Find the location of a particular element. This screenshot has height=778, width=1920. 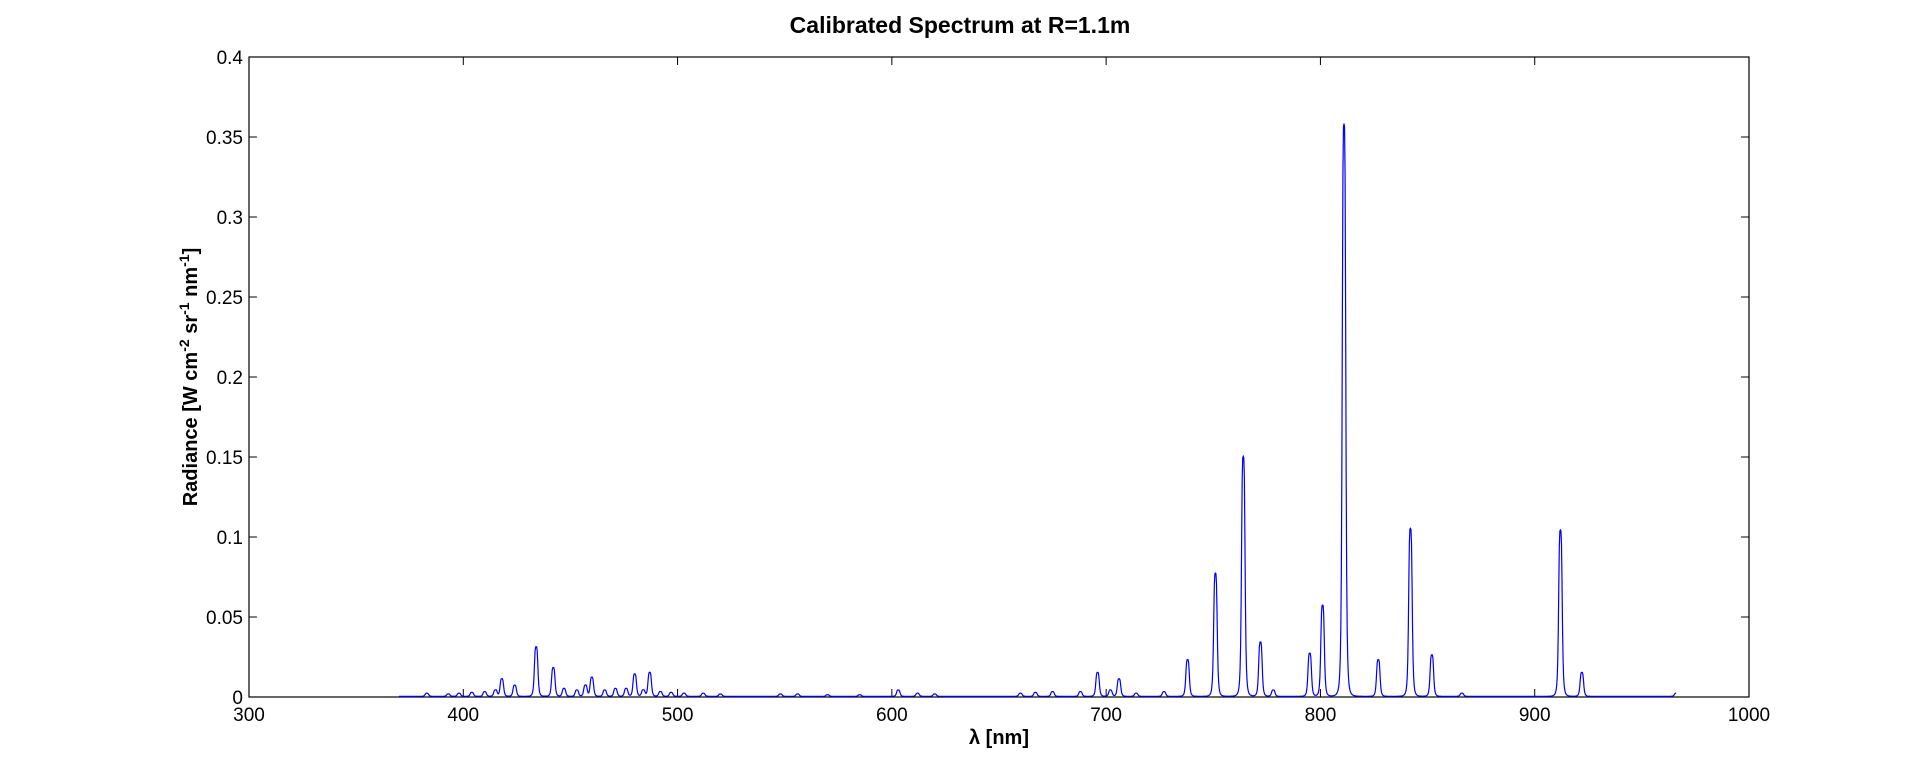

y-tick-label: 0.3 is located at coordinates (230, 218).